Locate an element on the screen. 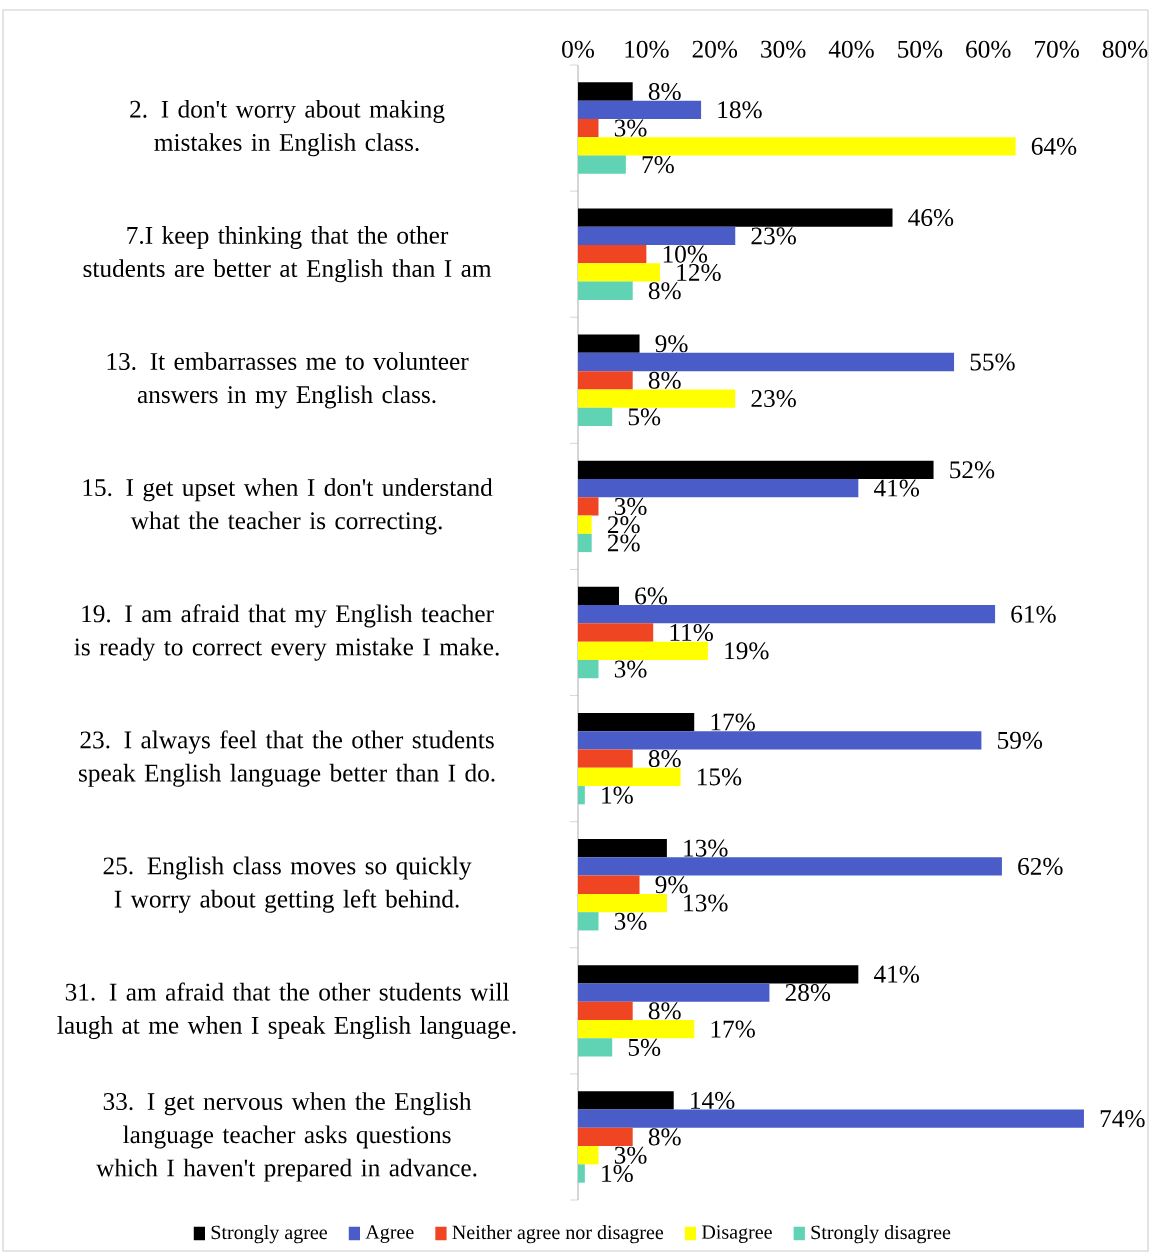 This screenshot has width=1151, height=1254. x-tick-label: 40% is located at coordinates (851, 49).